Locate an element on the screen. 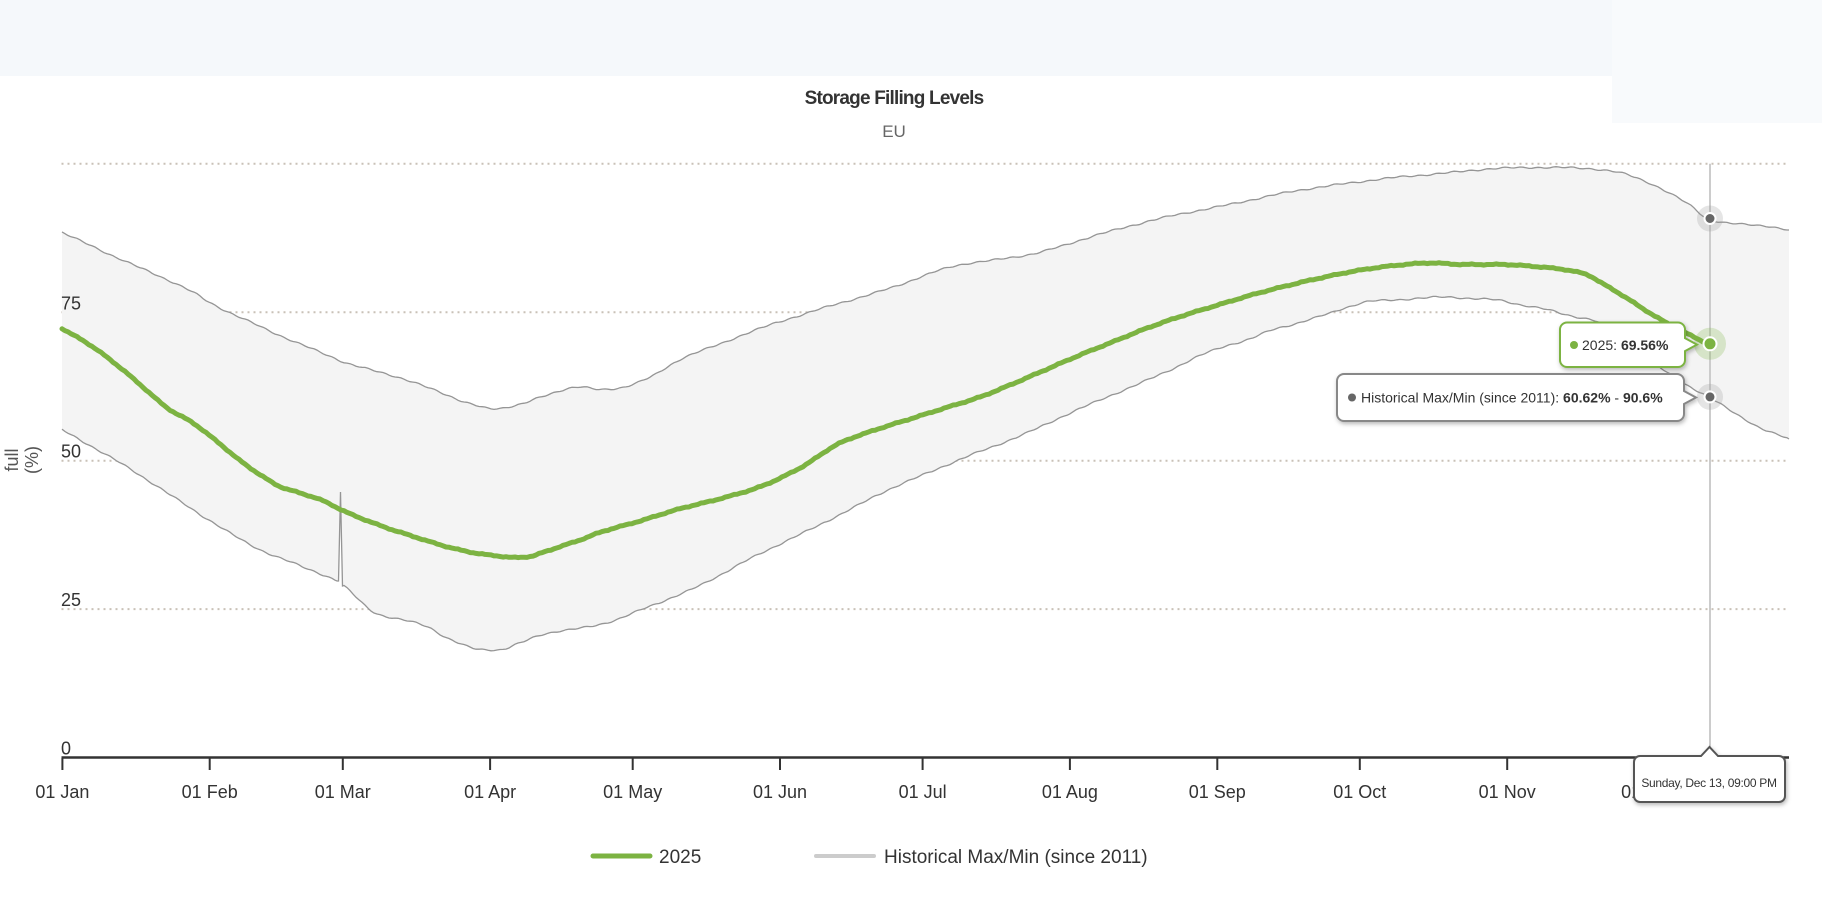 The width and height of the screenshot is (1822, 915). svg-text:Historical Max/Min (since 2011: Historical Max/Min (since 2011) is located at coordinates (1016, 857).